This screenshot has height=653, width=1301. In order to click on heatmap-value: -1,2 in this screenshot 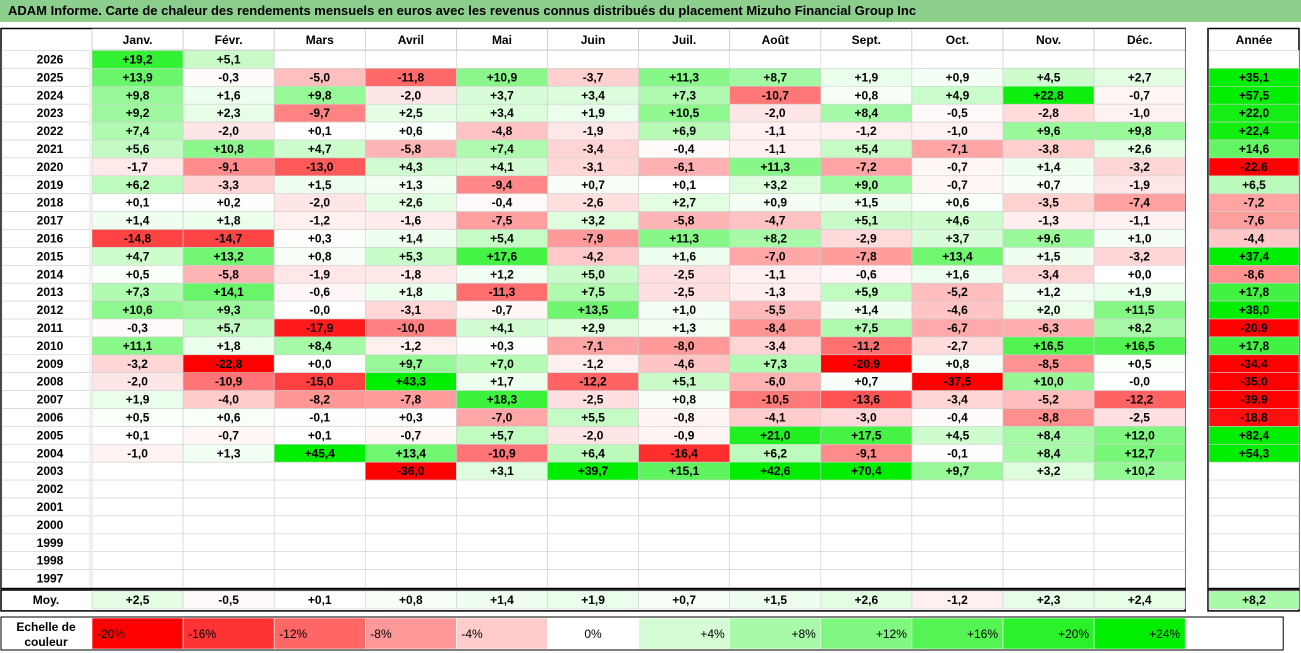, I will do `click(319, 221)`.